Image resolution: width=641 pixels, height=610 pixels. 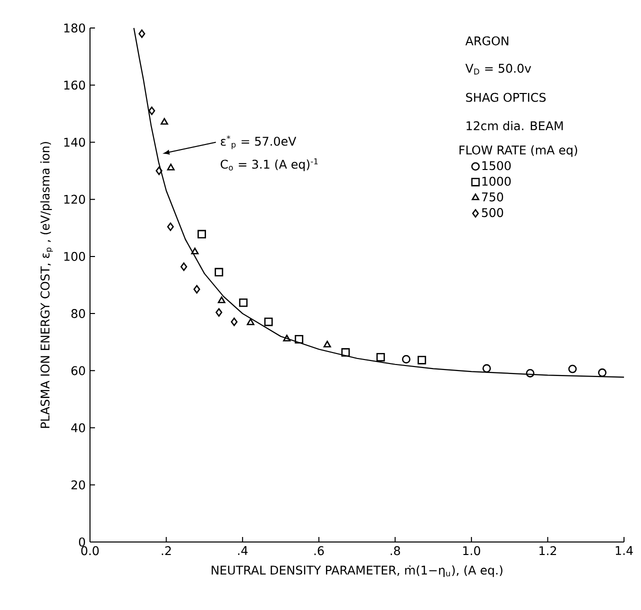 I want to click on x-tick-label: 1.0, so click(x=471, y=551).